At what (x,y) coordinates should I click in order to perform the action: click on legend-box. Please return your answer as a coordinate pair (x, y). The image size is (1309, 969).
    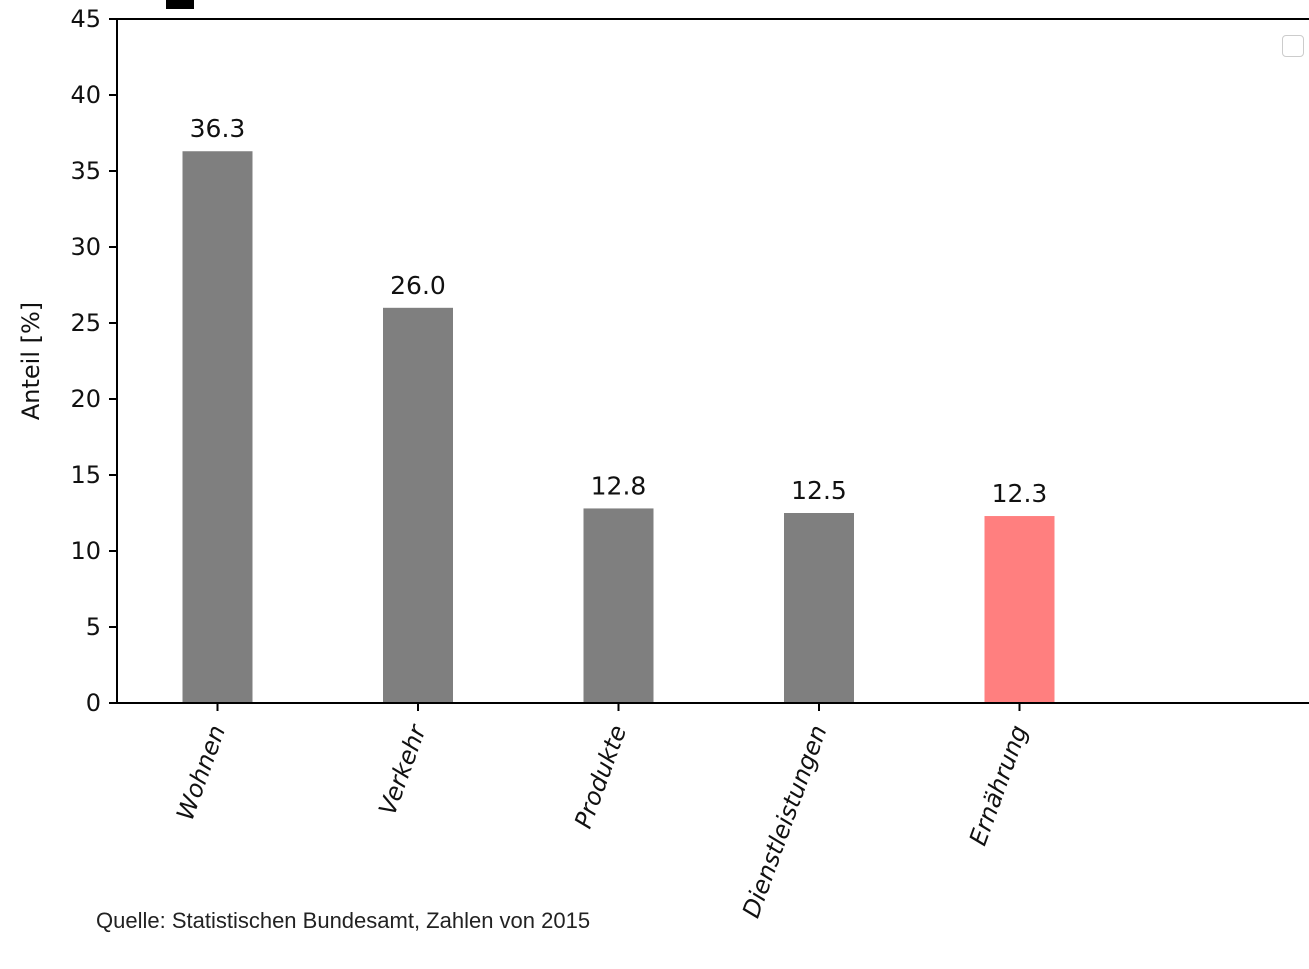
    Looking at the image, I should click on (1293, 46).